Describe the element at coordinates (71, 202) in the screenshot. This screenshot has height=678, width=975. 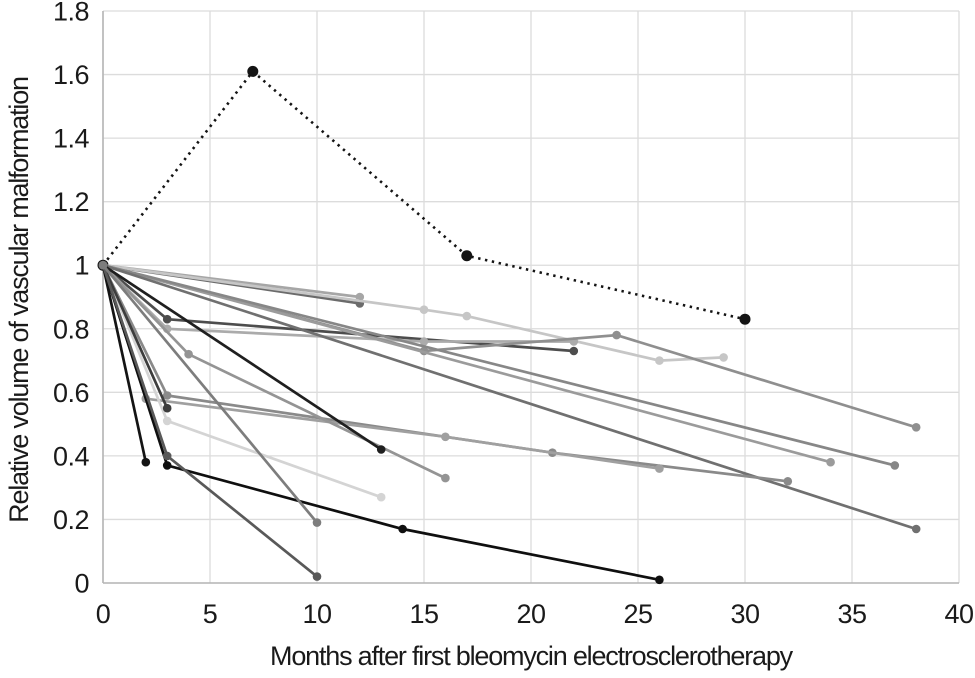
I see `y-tick-label: 1.2` at that location.